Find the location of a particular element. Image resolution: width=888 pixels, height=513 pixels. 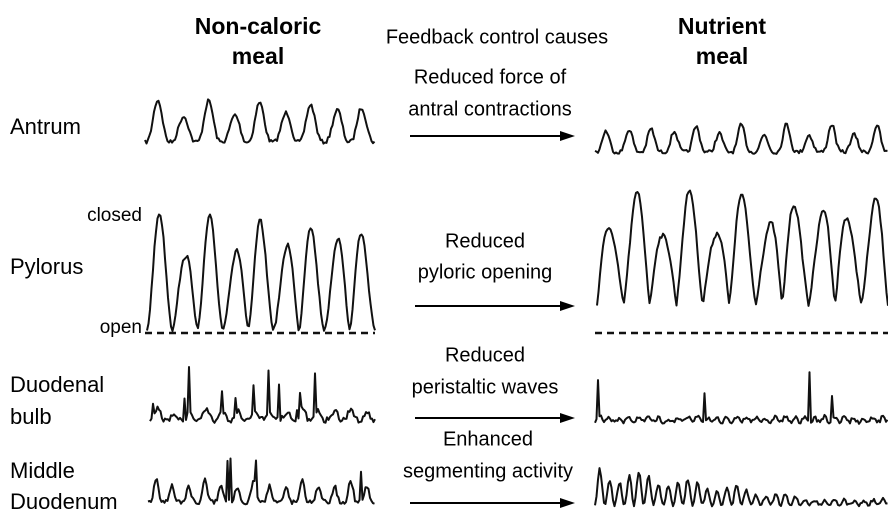

header-right: meal is located at coordinates (722, 56).